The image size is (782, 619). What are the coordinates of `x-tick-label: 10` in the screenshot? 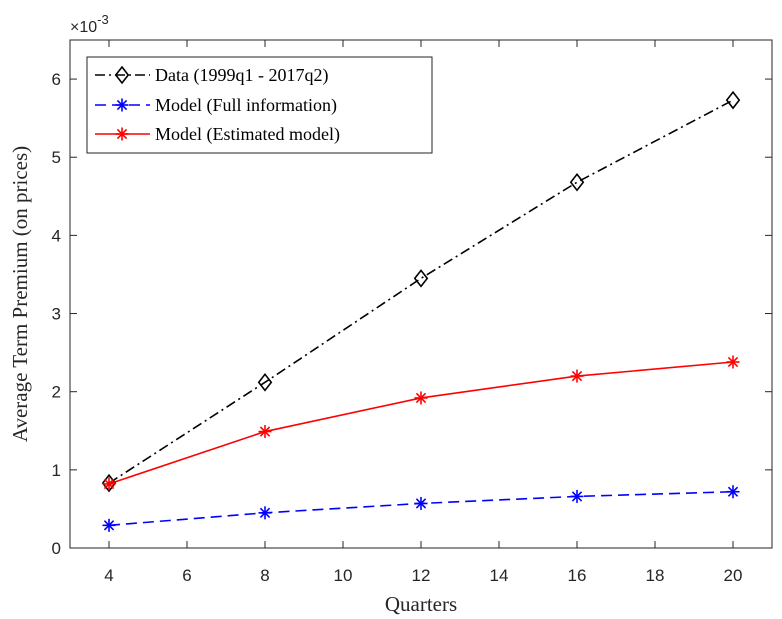 It's located at (343, 575).